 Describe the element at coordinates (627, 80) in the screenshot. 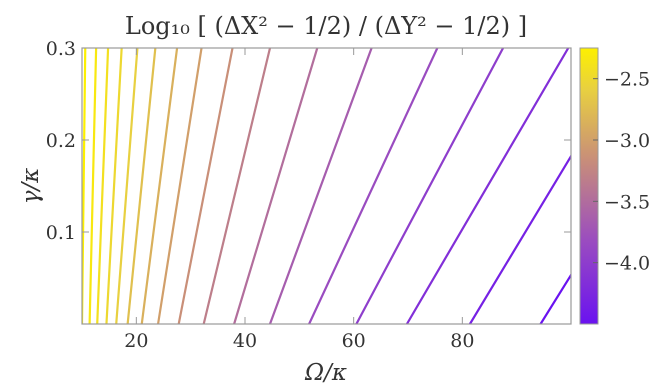

I see `colorbar-tick-label: −2.5` at that location.